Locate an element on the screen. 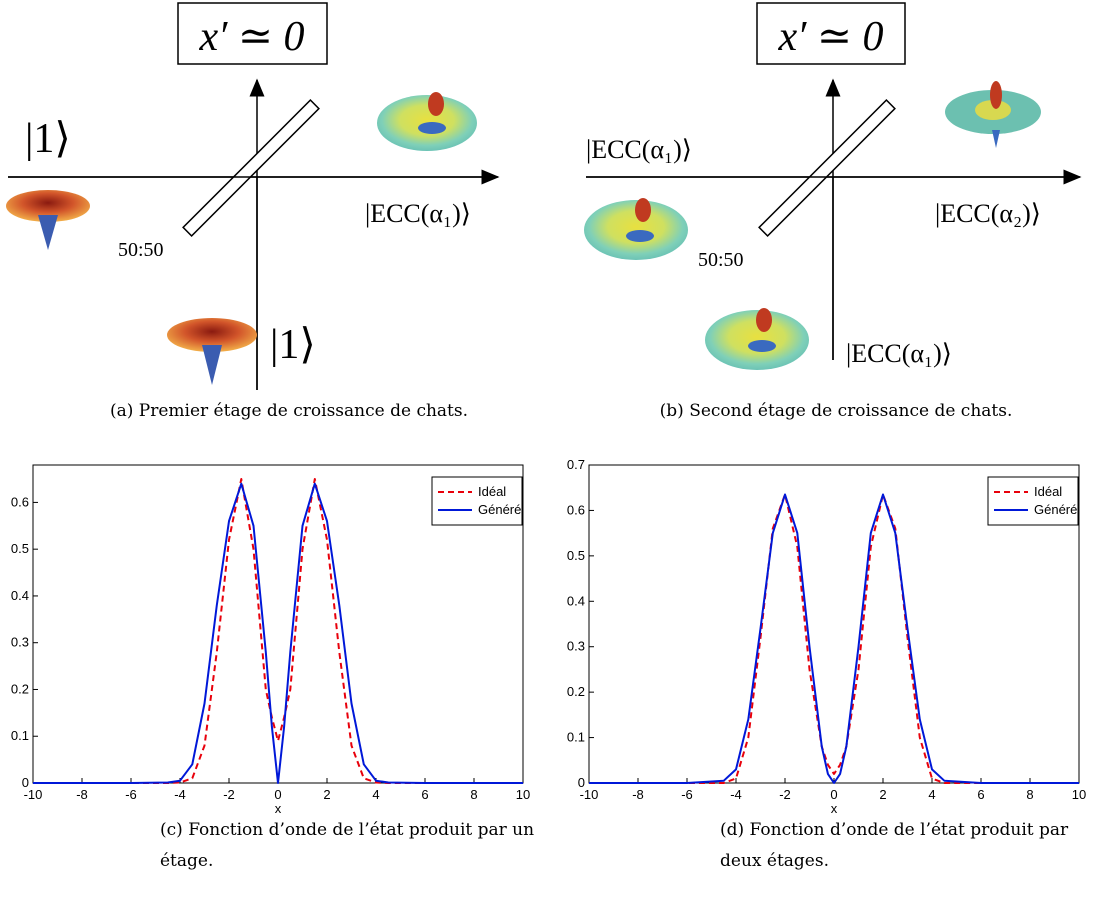  output-label: |ECC(α₁)⟩ is located at coordinates (418, 213).